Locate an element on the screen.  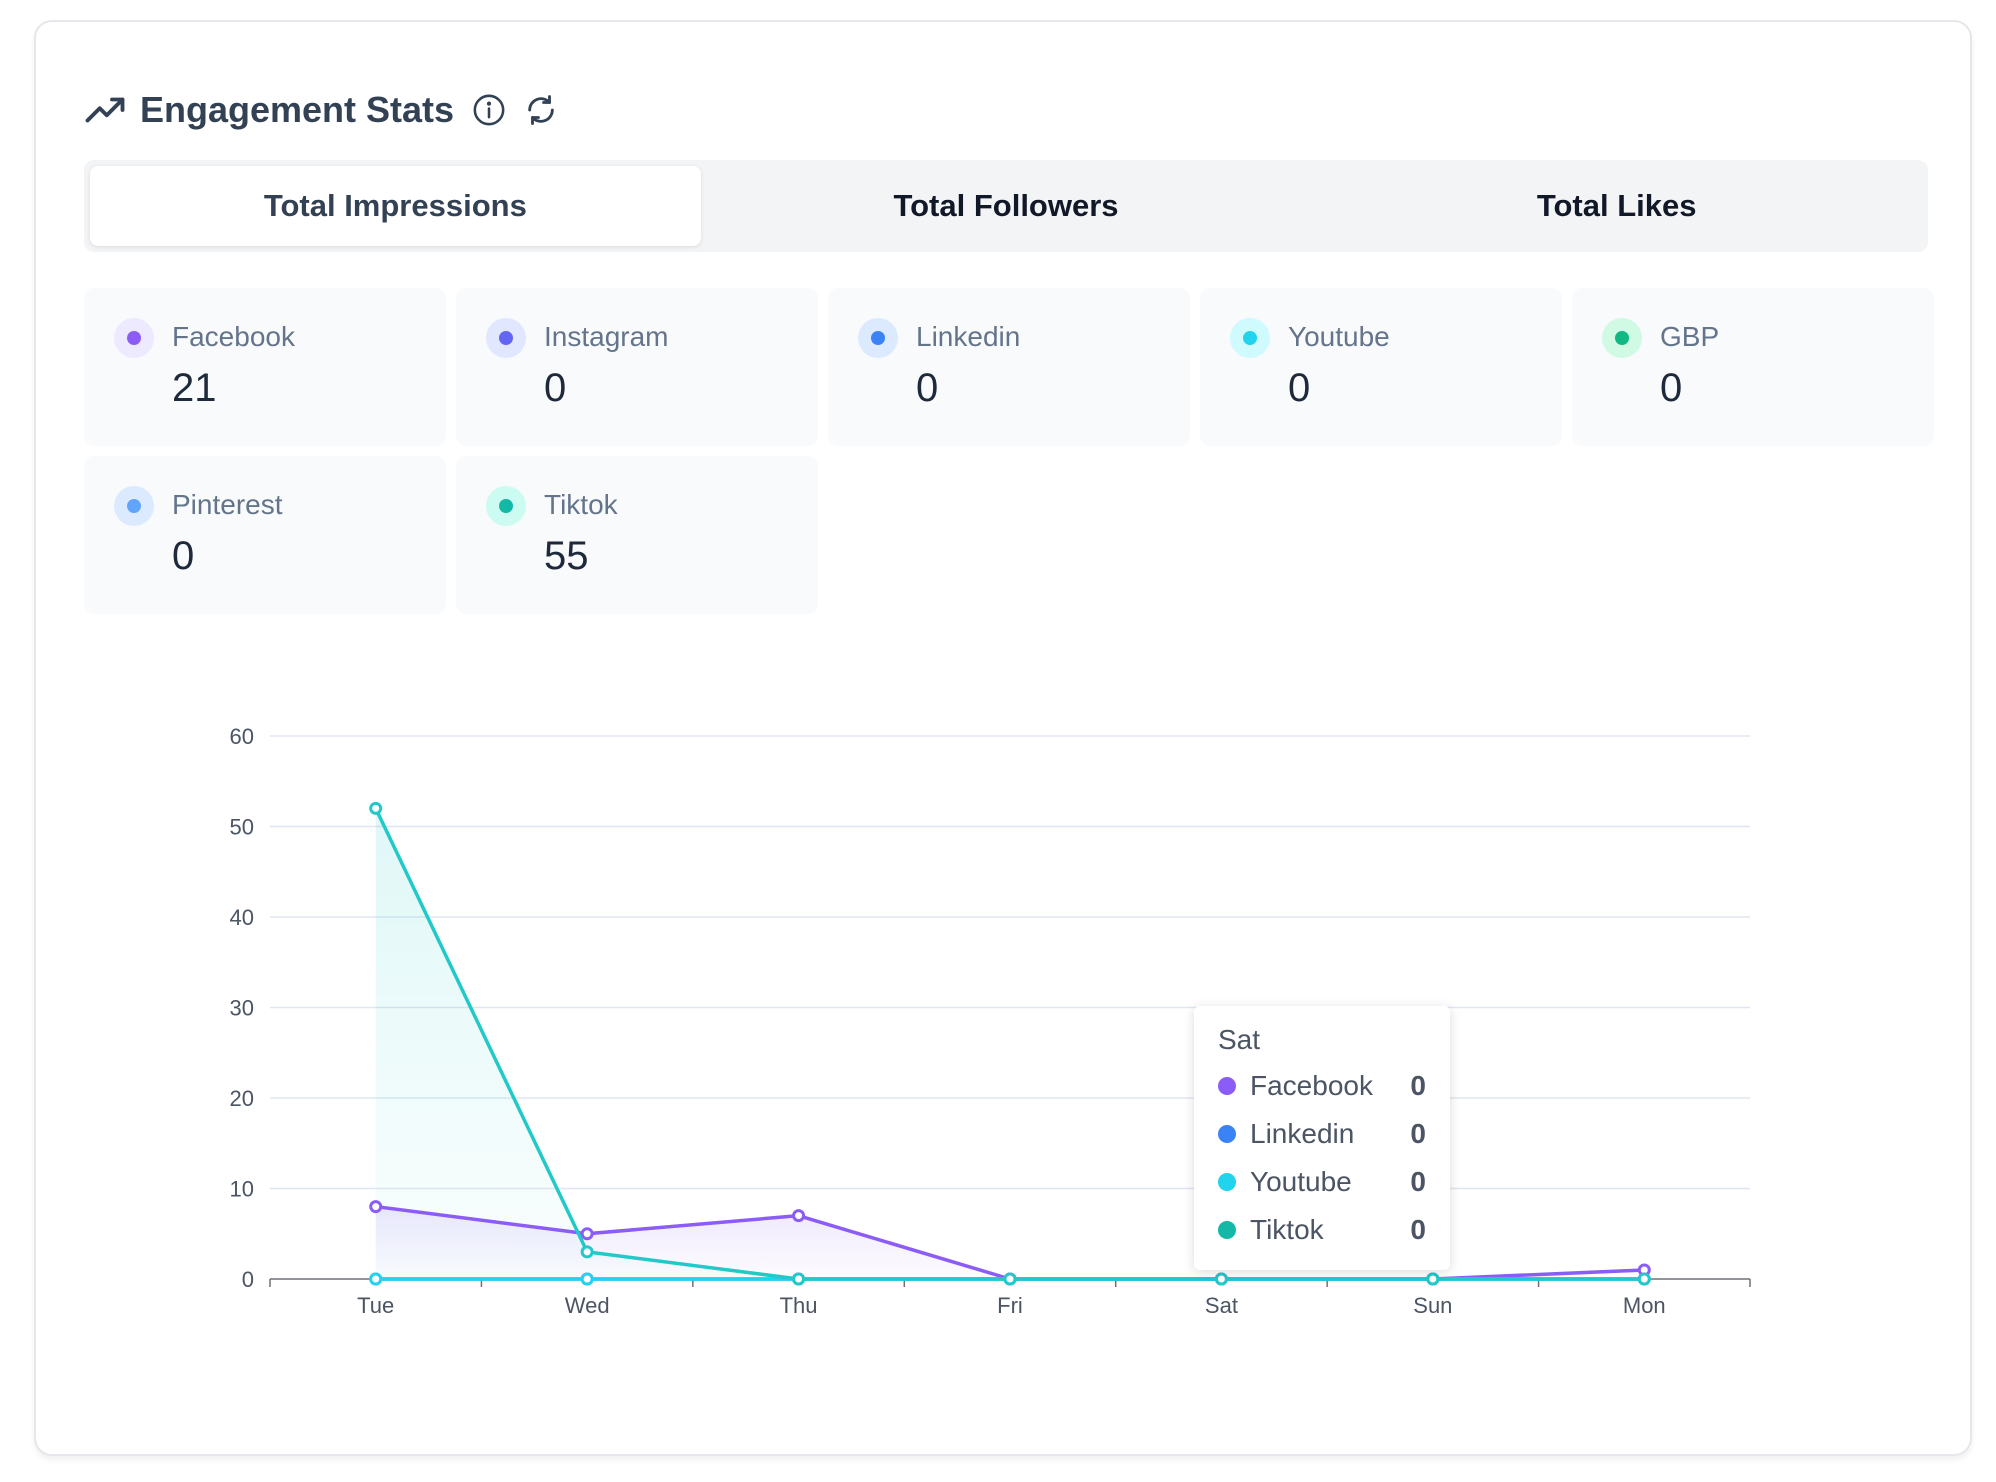
stat-card-instagram: Instagram 0 is located at coordinates (637, 367).